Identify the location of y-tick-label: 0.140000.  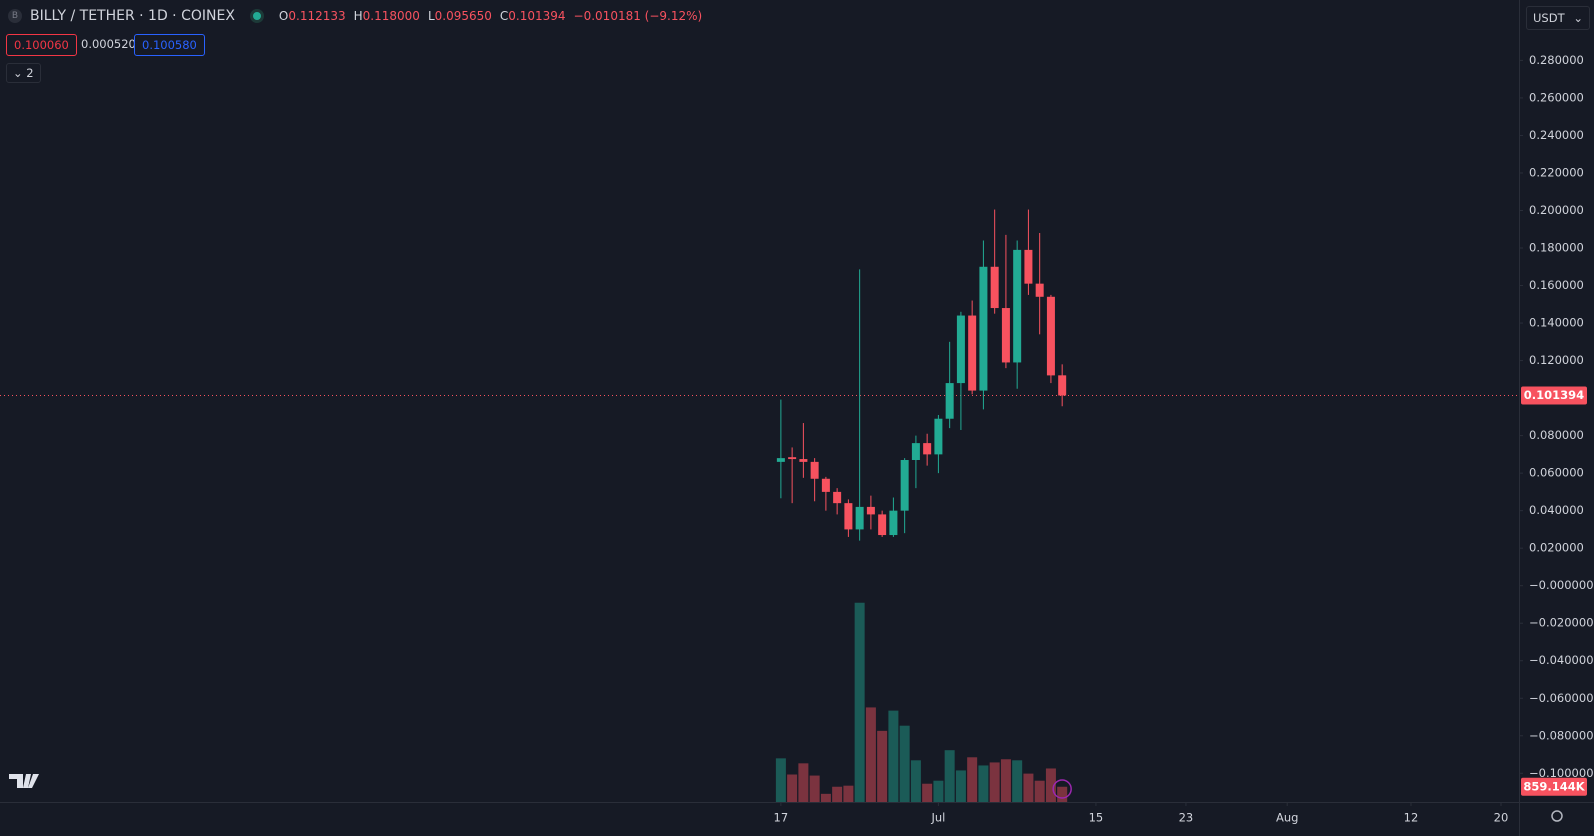
(1556, 323).